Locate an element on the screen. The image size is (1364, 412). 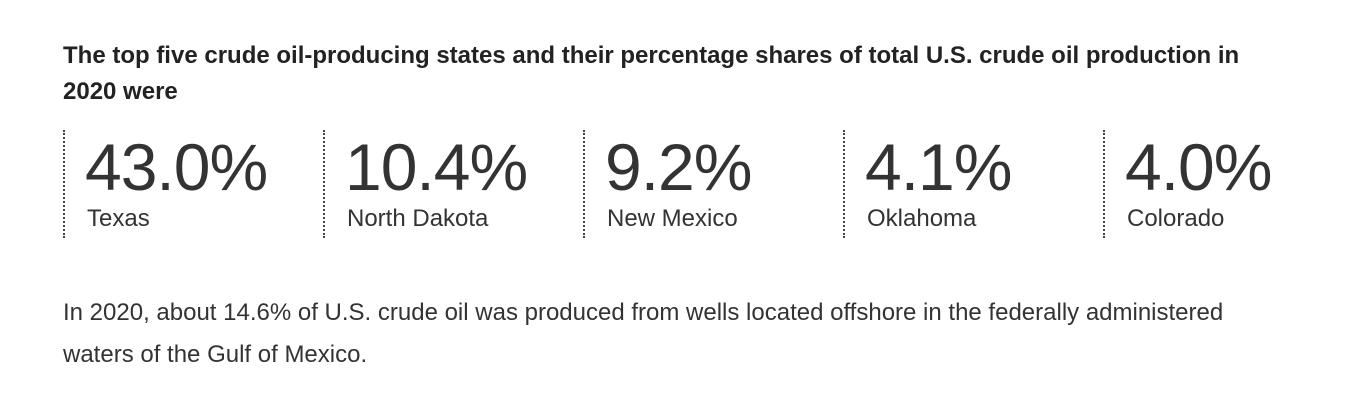
stat-label: New Mexico is located at coordinates (672, 218).